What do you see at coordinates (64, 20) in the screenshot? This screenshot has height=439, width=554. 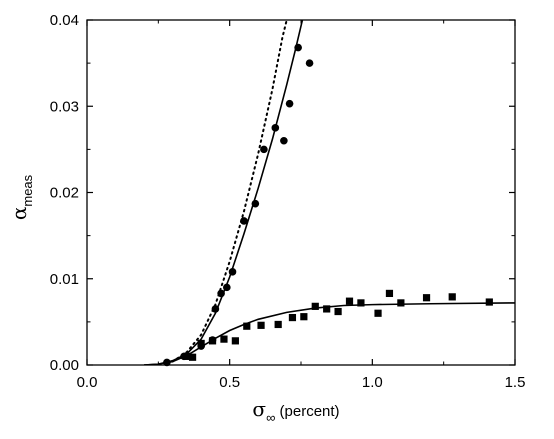 I see `y-tick-label: 0.04` at bounding box center [64, 20].